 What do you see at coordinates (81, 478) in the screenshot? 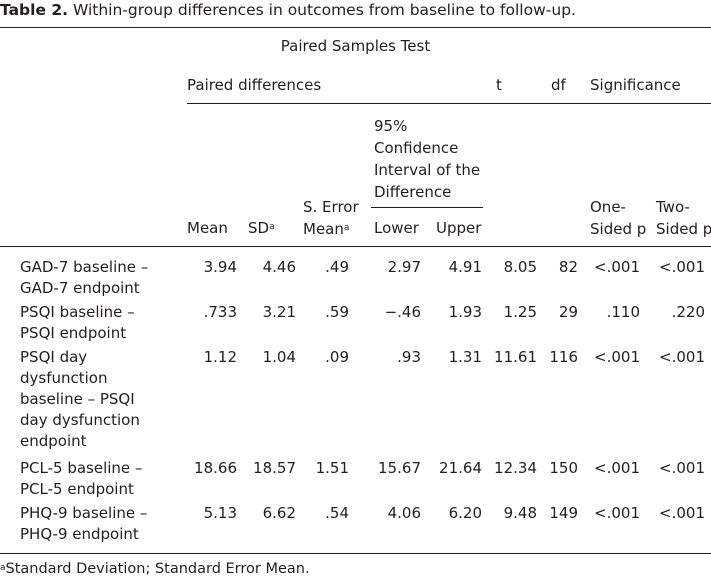
I see `row-label: PCL-5 baseline – PCL-5 endpoint` at bounding box center [81, 478].